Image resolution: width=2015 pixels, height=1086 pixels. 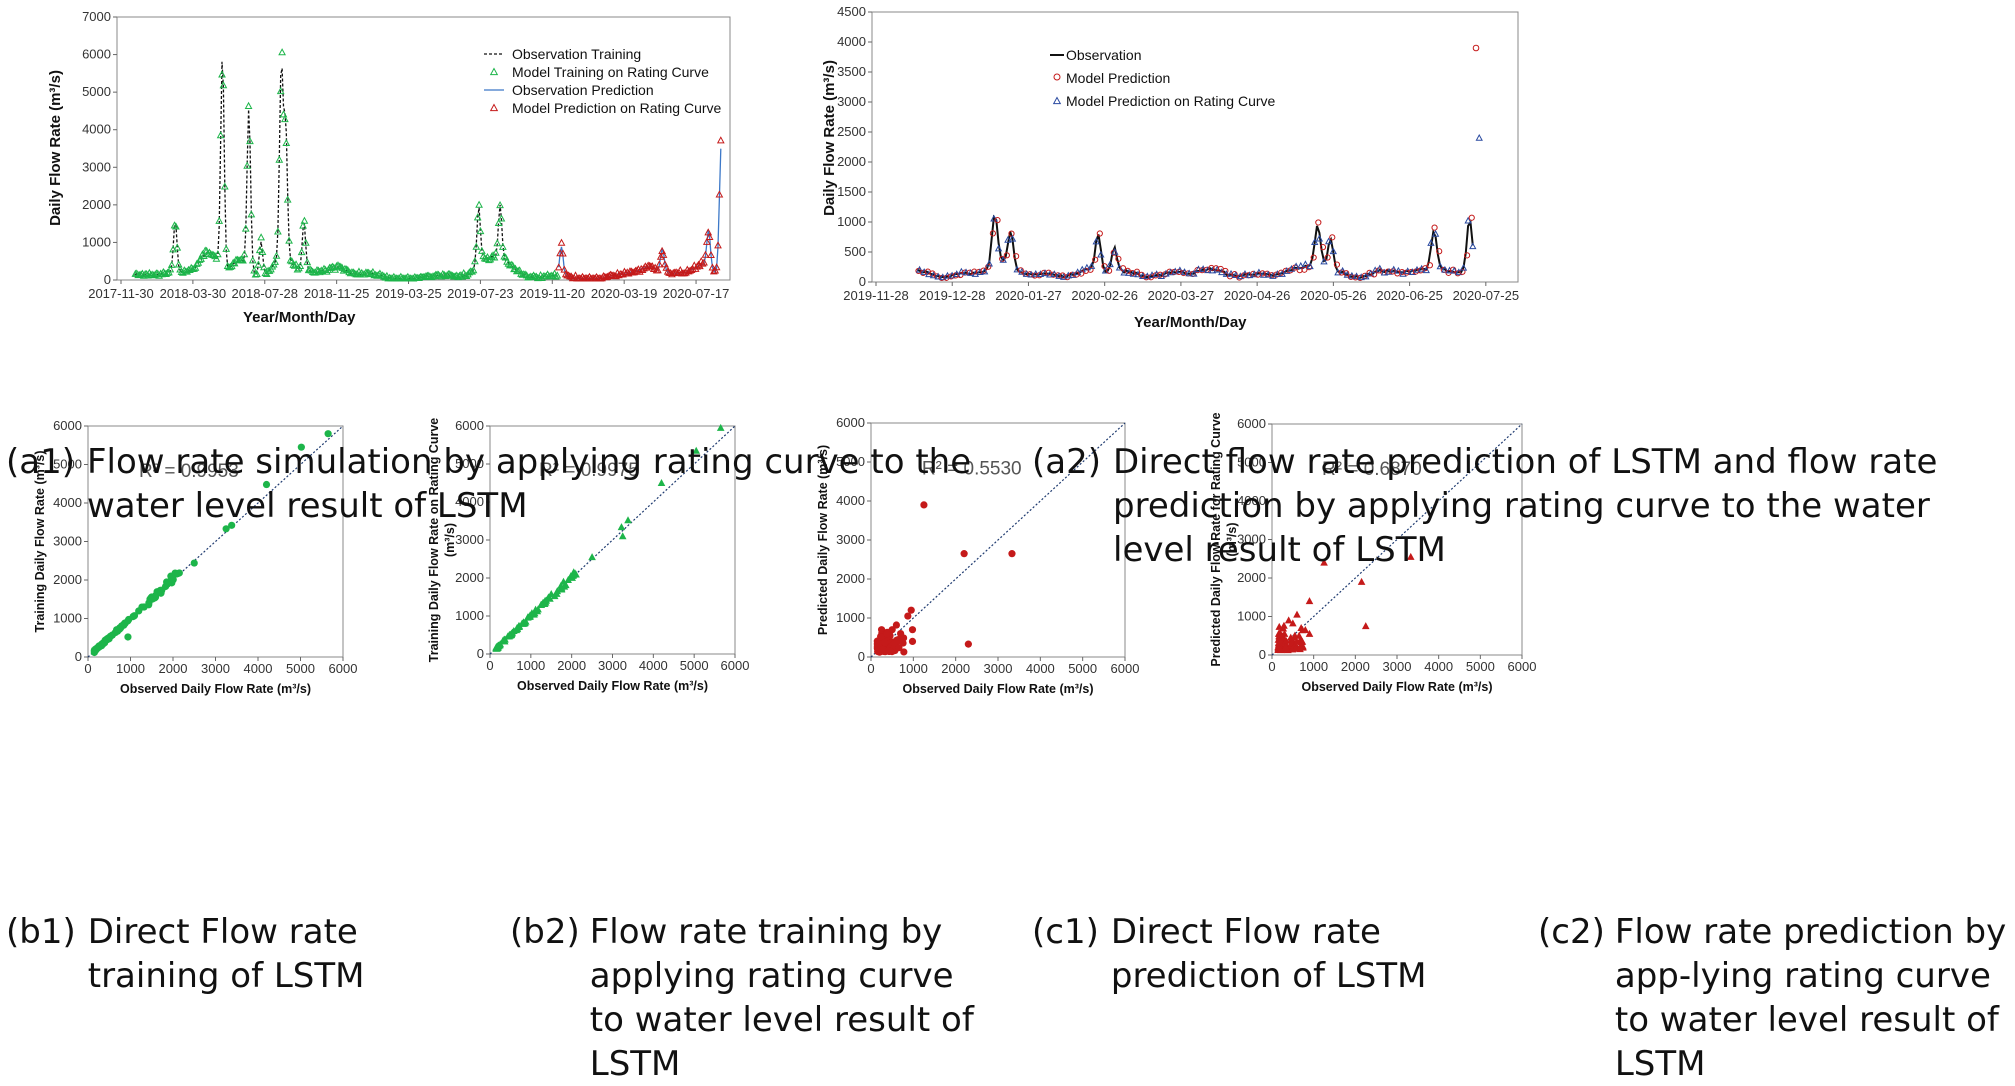 What do you see at coordinates (494, 71) in the screenshot?
I see `legend-swatch-model-training` at bounding box center [494, 71].